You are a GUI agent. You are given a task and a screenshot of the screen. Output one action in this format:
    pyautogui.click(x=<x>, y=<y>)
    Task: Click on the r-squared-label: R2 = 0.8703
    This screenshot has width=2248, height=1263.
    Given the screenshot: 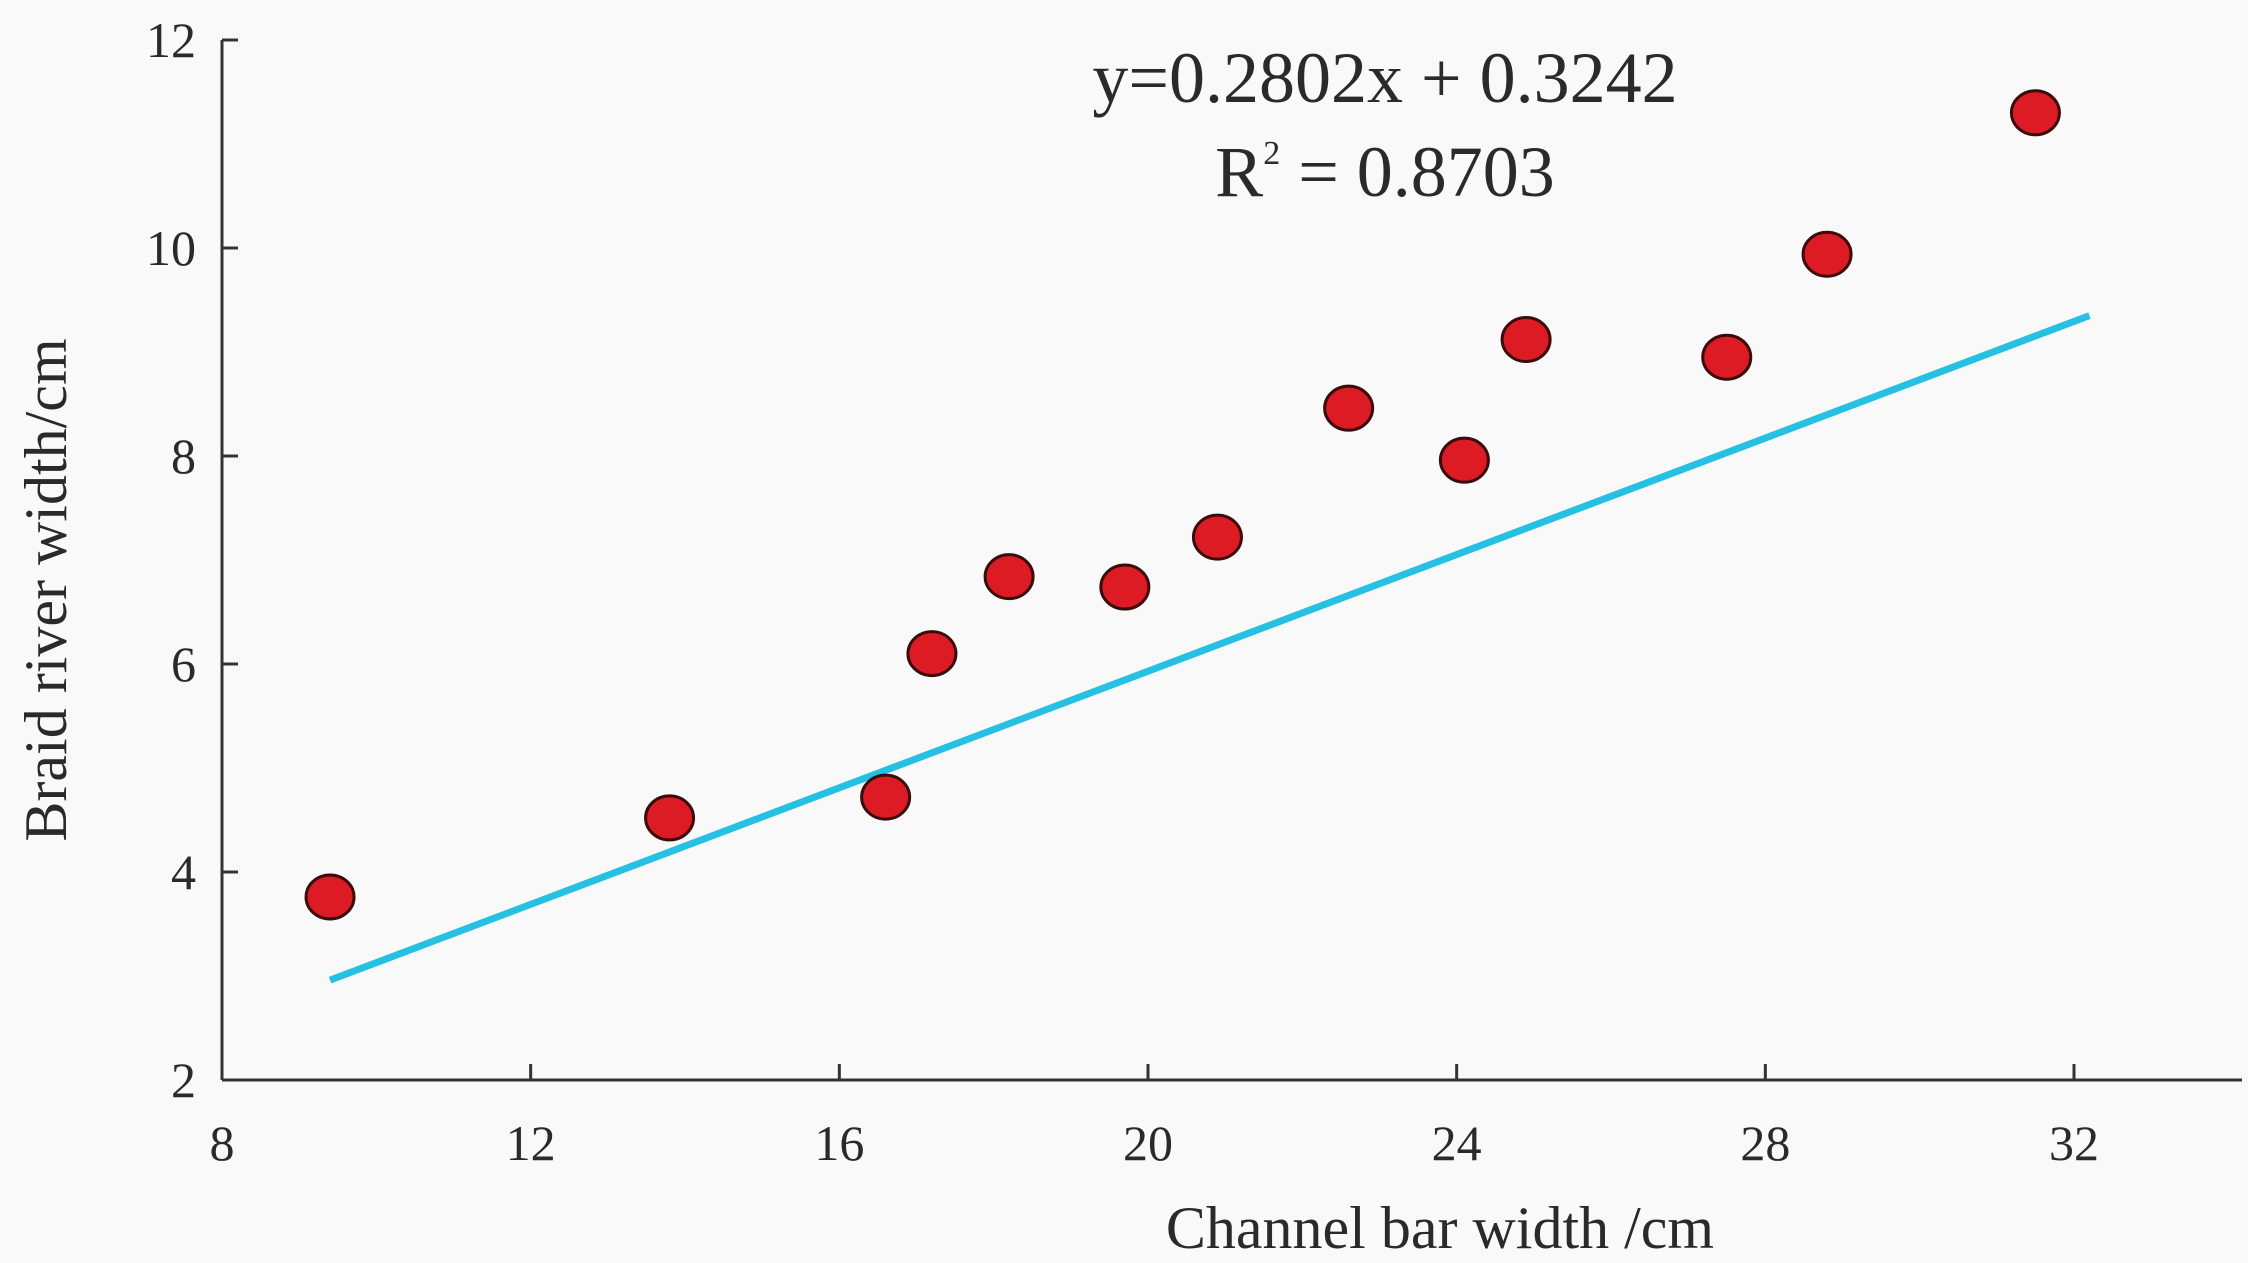 What is the action you would take?
    pyautogui.click(x=1385, y=172)
    